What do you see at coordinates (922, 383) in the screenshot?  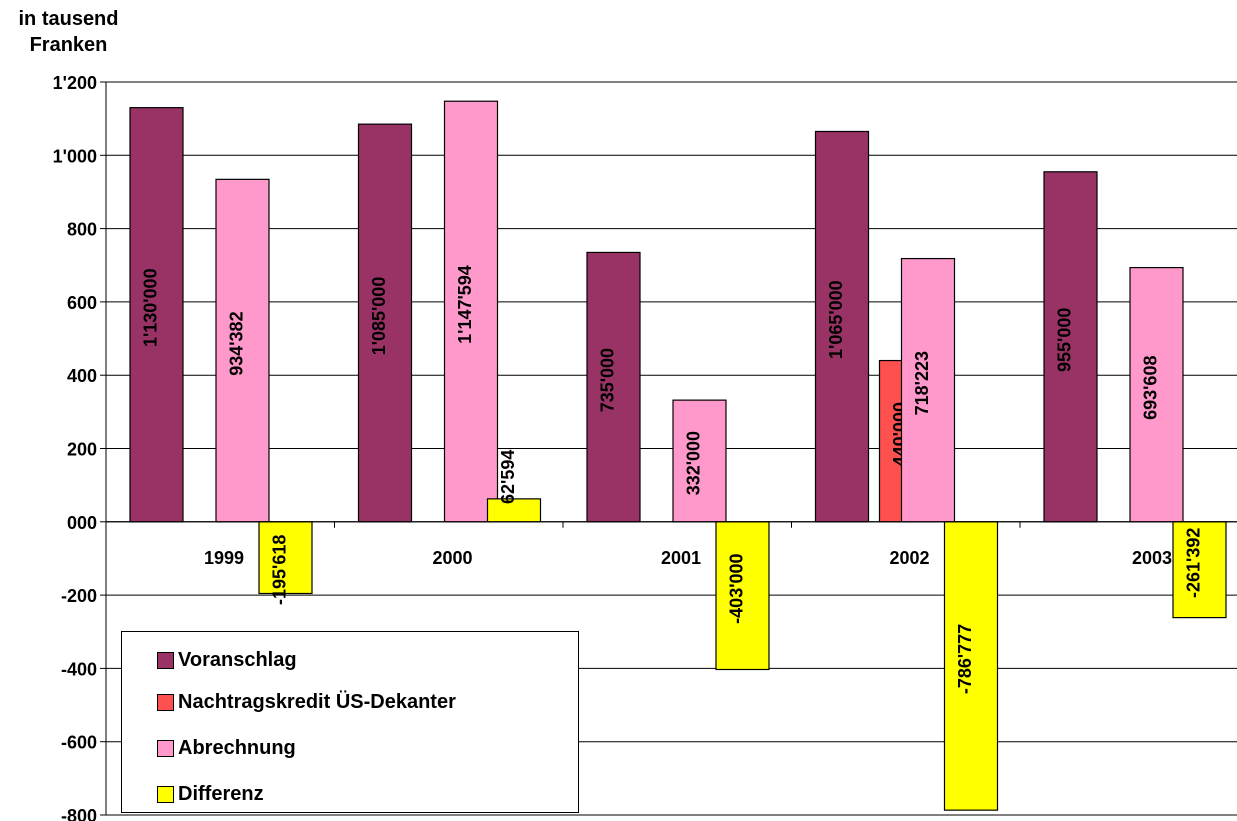 I see `data-label: 718'223` at bounding box center [922, 383].